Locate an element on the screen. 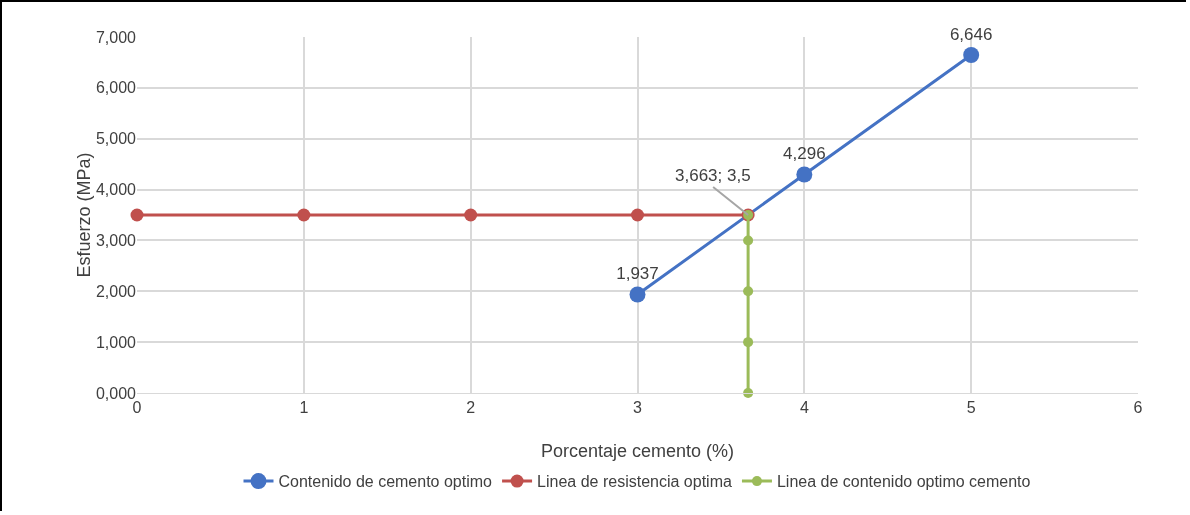 Image resolution: width=1190 pixels, height=515 pixels. y-tick-label: 4,000 is located at coordinates (116, 190).